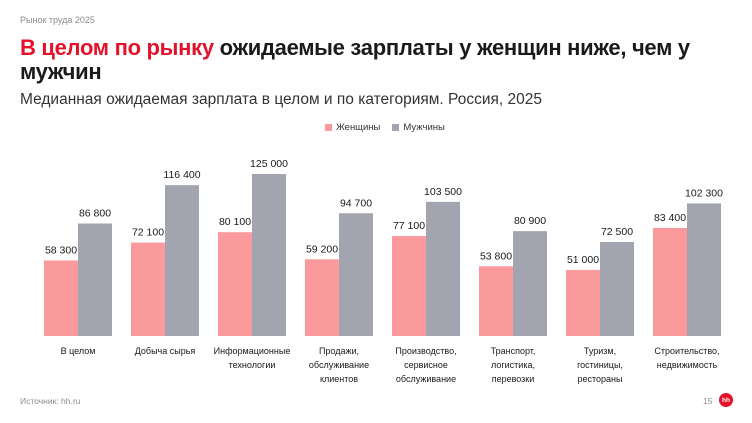  What do you see at coordinates (339, 351) in the screenshot?
I see `category-label-3: Продажи,` at bounding box center [339, 351].